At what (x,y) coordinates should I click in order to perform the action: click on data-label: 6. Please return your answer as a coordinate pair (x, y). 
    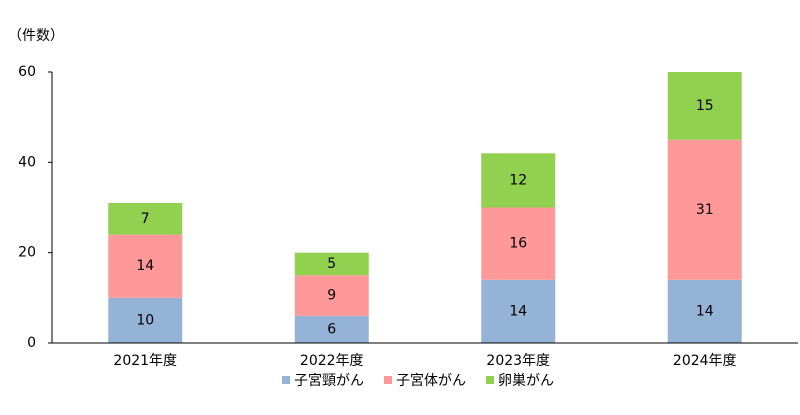
    Looking at the image, I should click on (331, 329).